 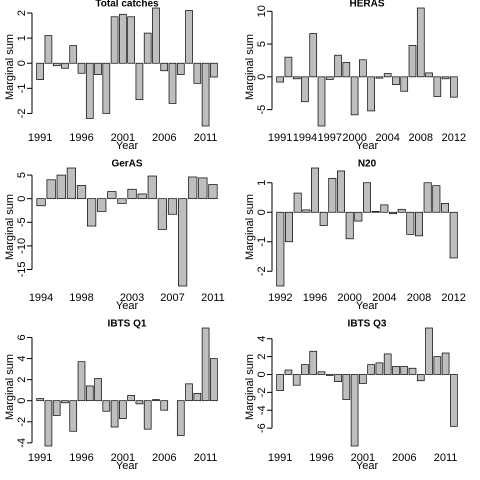 I want to click on y-tick-label: -6, so click(x=262, y=428).